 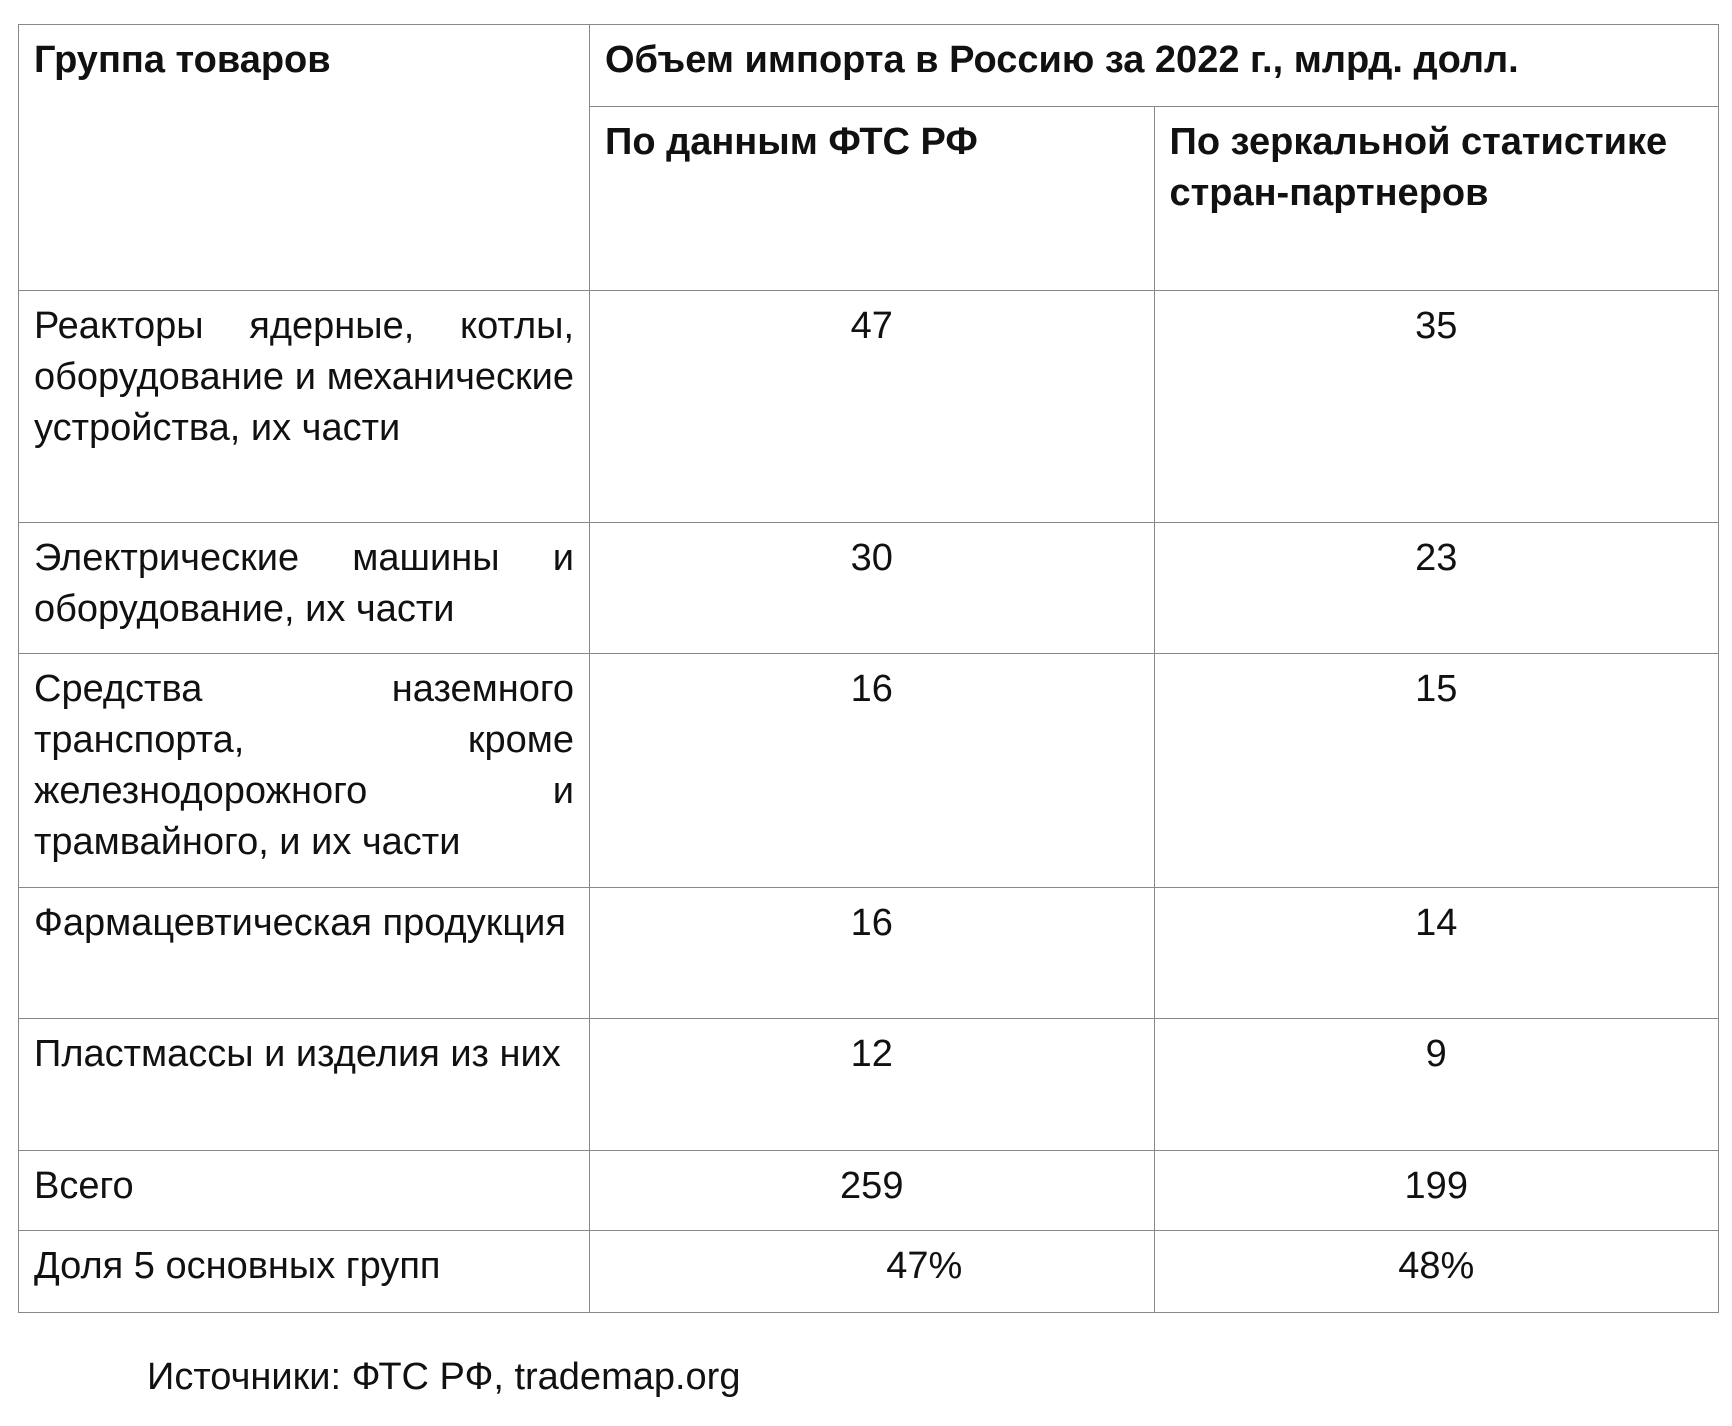 What do you see at coordinates (1436, 588) in the screenshot?
I see `cell-mirror: 23` at bounding box center [1436, 588].